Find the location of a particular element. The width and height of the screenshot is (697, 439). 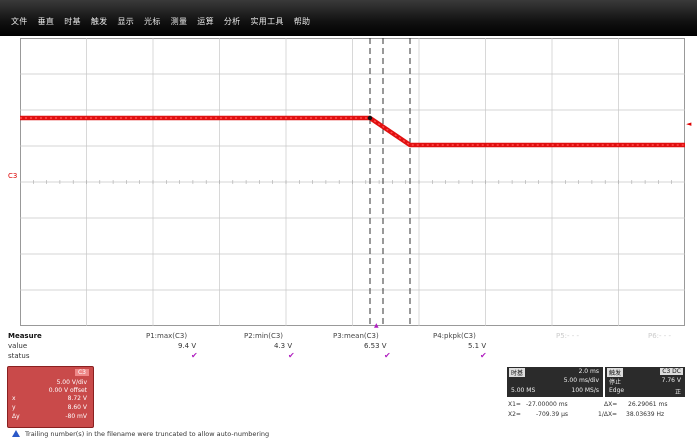

menu-item: 运算 is located at coordinates (205, 21).